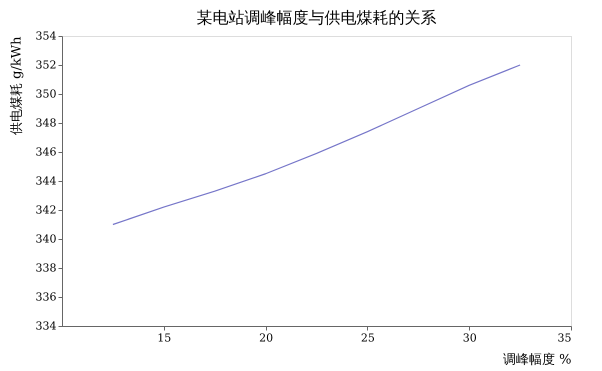 Image resolution: width=602 pixels, height=371 pixels. What do you see at coordinates (565, 338) in the screenshot?
I see `x-tick-label: 35` at bounding box center [565, 338].